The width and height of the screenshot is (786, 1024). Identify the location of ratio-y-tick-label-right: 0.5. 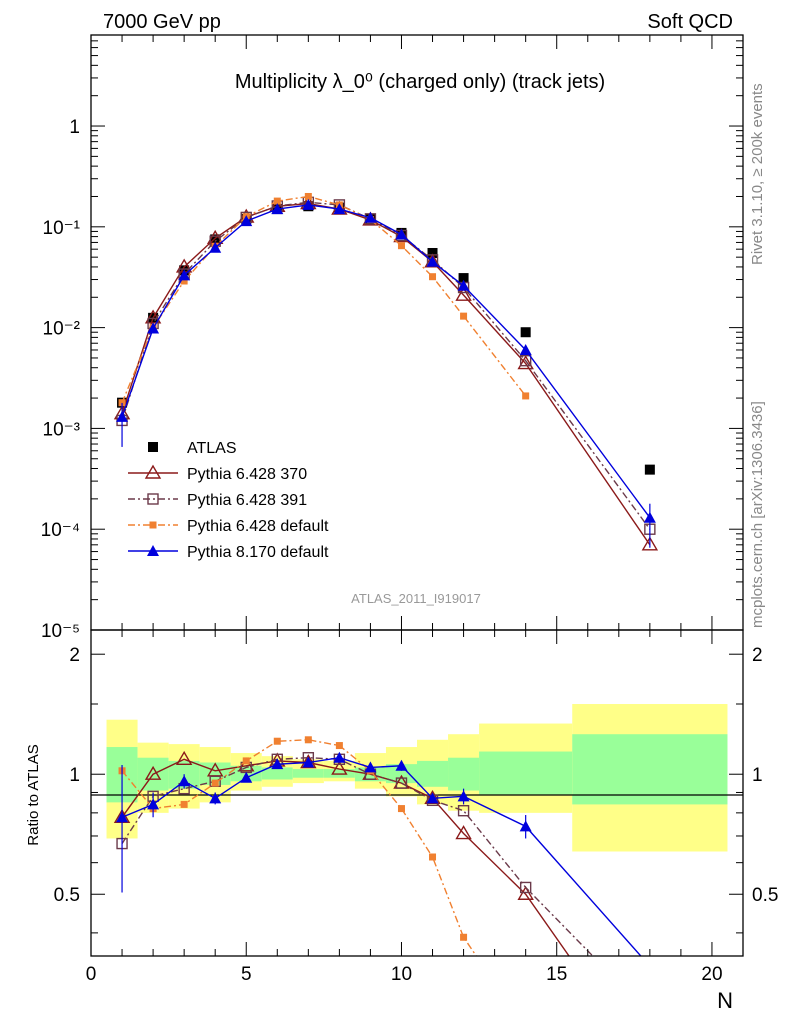
(765, 895).